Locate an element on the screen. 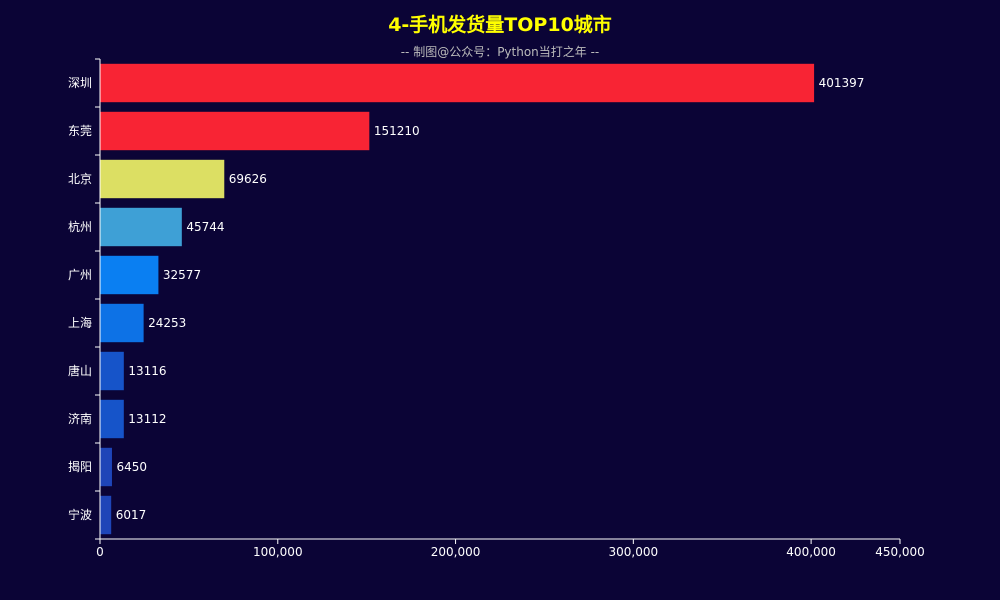 This screenshot has width=1000, height=600. y-tick-label: 北京 is located at coordinates (80, 179).